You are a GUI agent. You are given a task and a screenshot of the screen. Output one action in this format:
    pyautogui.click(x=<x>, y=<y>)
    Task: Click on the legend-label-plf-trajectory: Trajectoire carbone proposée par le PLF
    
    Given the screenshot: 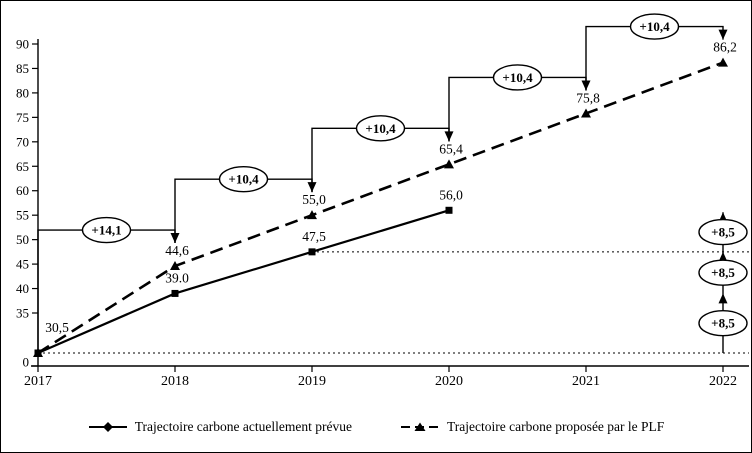 What is the action you would take?
    pyautogui.click(x=555, y=426)
    